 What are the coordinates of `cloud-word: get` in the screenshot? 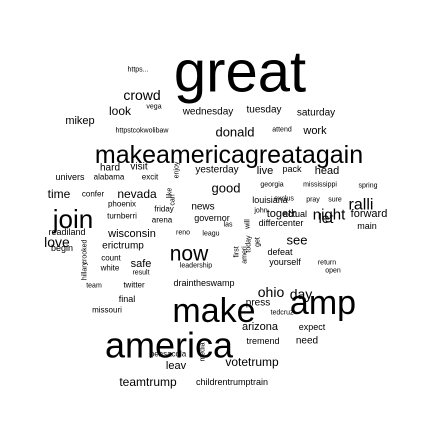 It's located at (258, 242).